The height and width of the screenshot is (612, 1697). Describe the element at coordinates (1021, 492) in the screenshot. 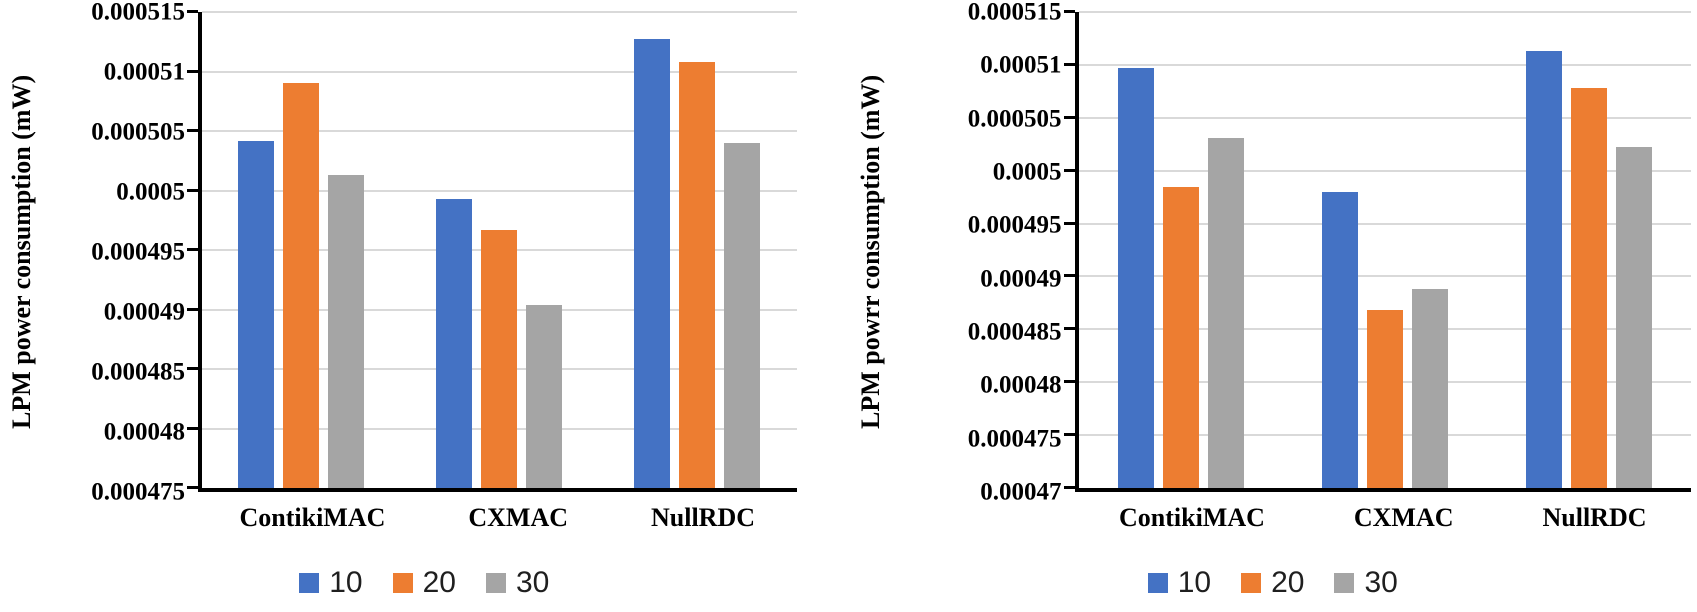

I see `y-tick-label: 0.00047` at that location.